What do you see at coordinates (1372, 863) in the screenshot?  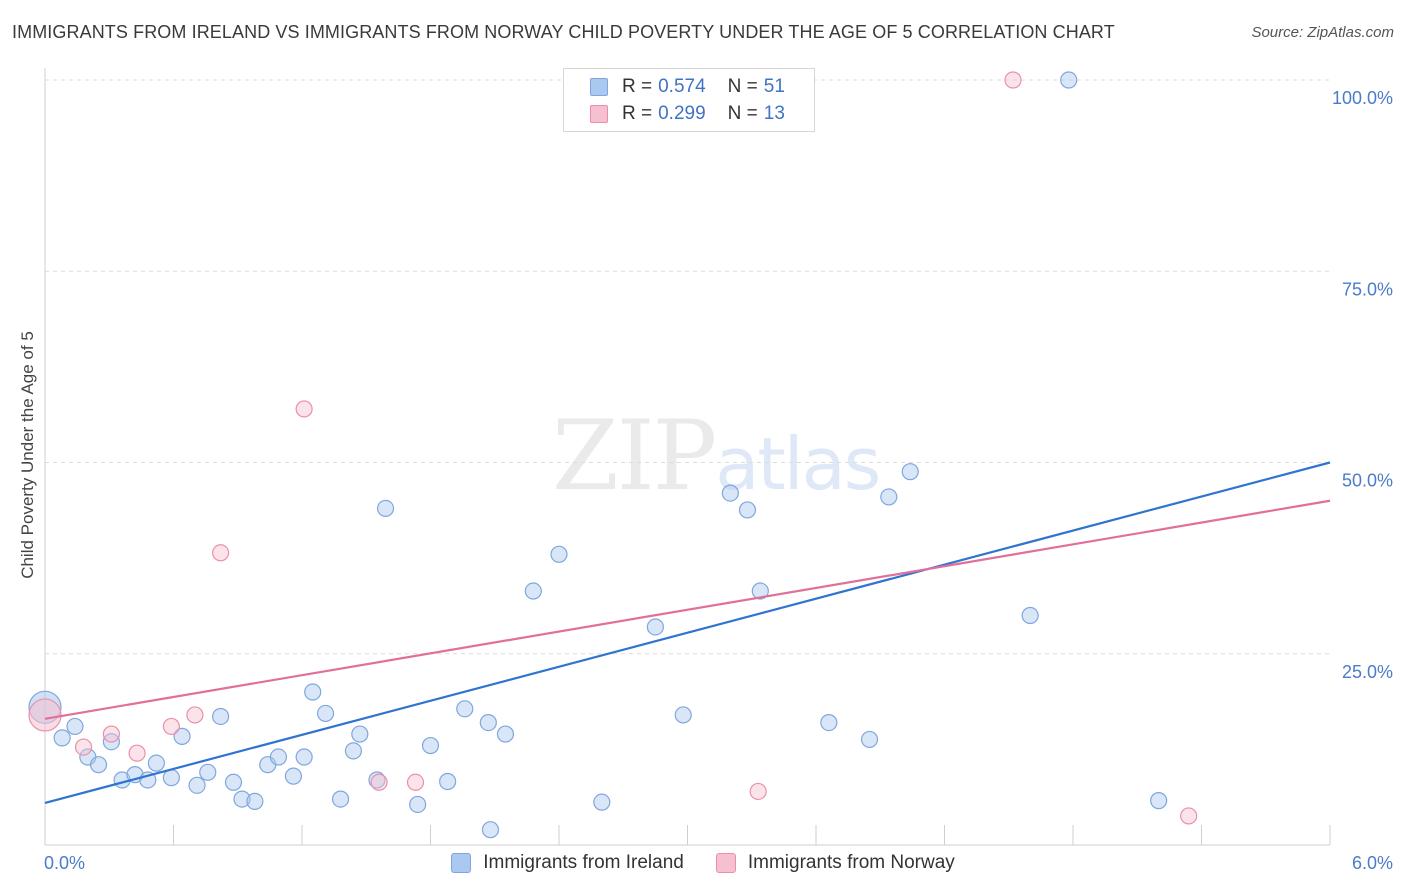 I see `x-tick-label: 6.0%` at bounding box center [1372, 863].